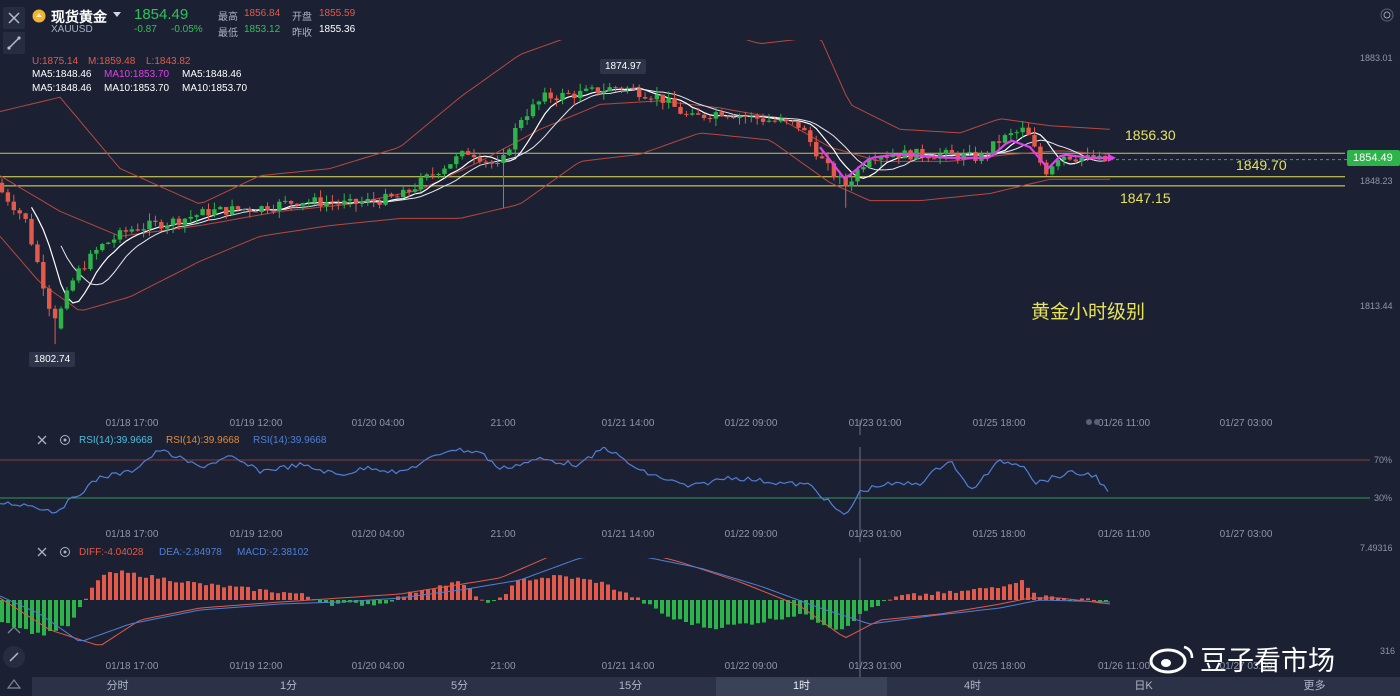 The image size is (1400, 696). What do you see at coordinates (1143, 686) in the screenshot?
I see `tab-daily: 日K` at bounding box center [1143, 686].